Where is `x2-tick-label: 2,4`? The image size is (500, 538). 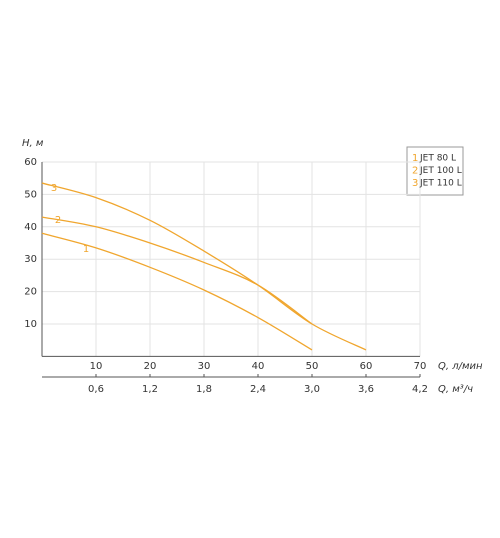
x2-tick-label: 2,4 is located at coordinates (258, 389).